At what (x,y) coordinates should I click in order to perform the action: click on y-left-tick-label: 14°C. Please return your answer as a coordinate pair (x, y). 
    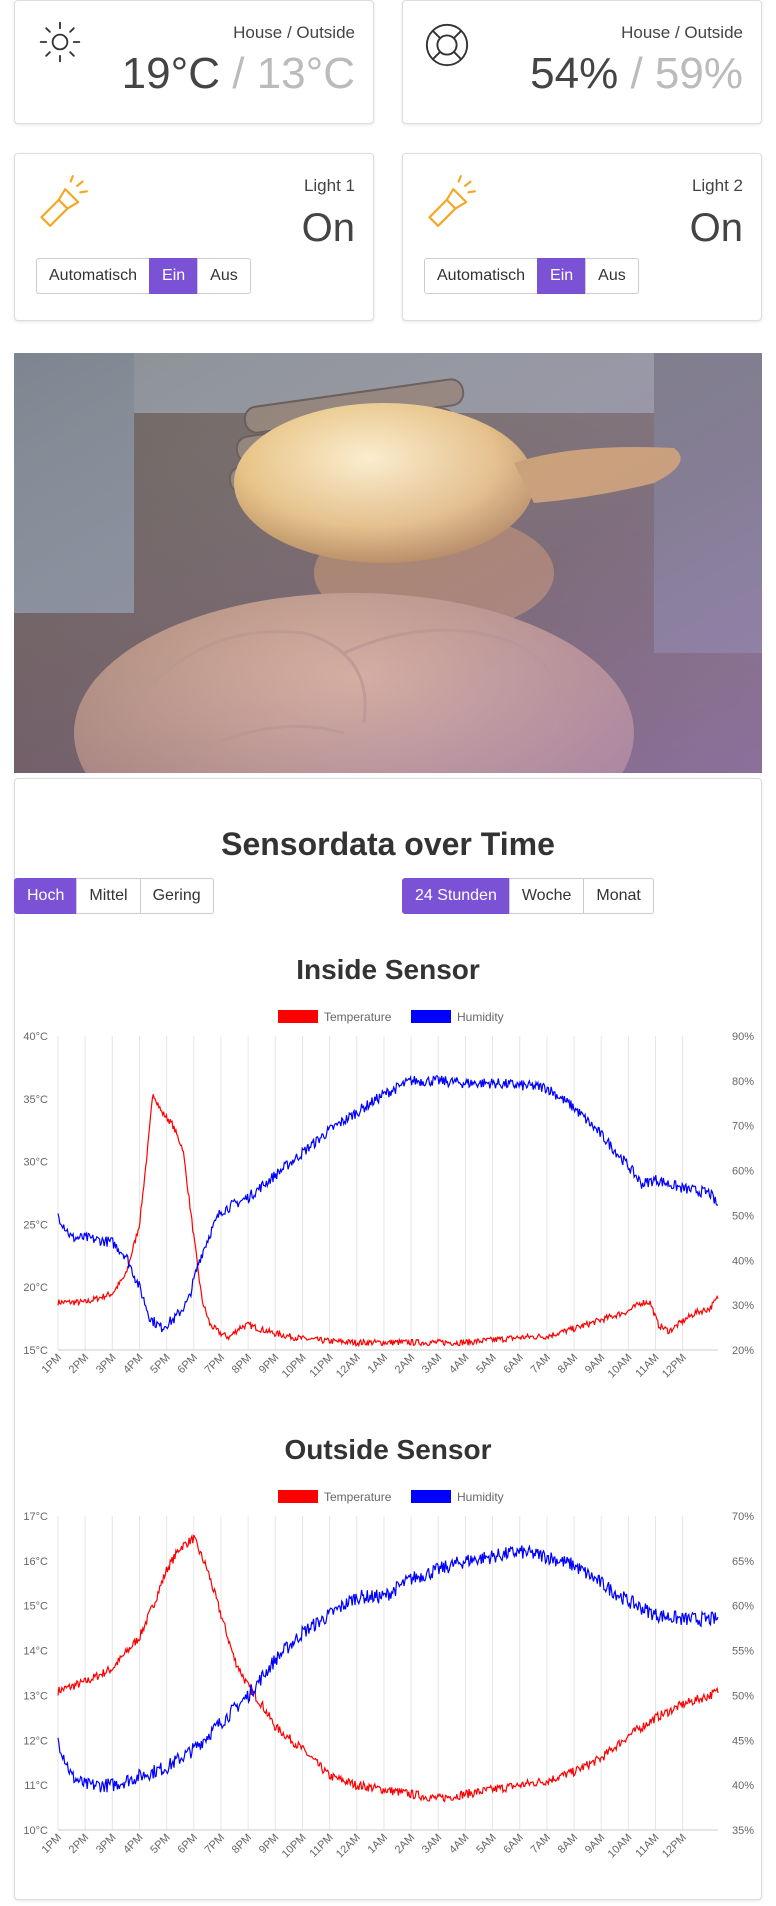
    Looking at the image, I should click on (35, 1652).